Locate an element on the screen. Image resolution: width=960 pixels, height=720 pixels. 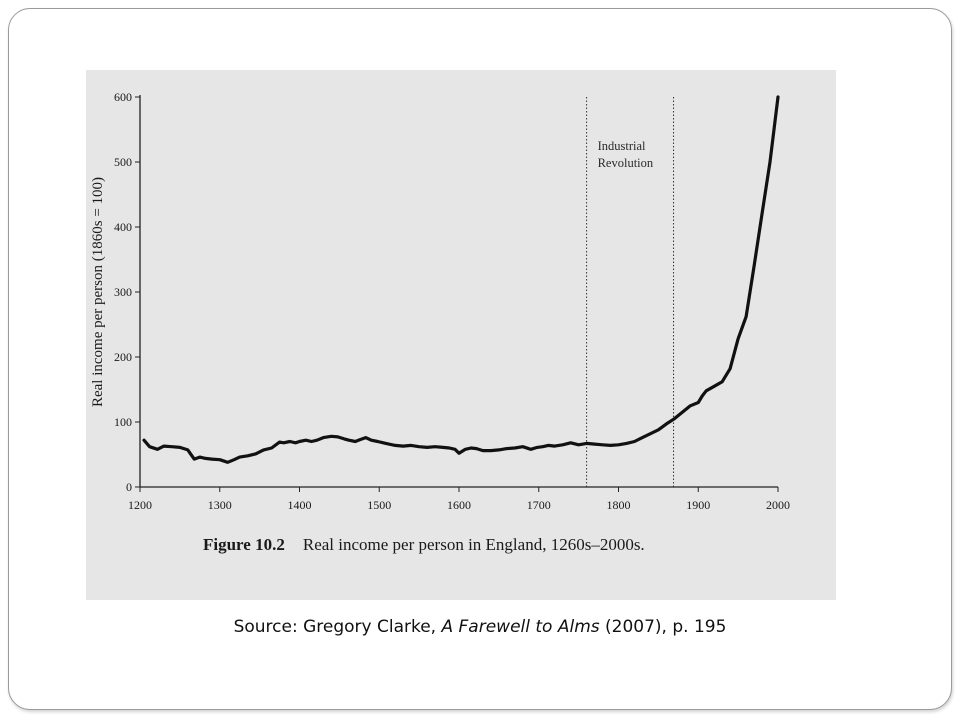
y-tick-label: 600 is located at coordinates (123, 97).